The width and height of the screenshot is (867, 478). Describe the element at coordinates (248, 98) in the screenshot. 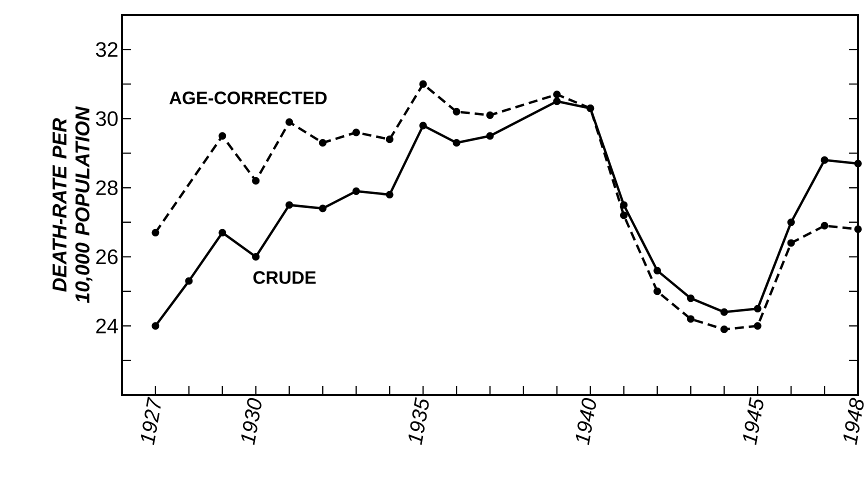

I see `series-label: AGE-CORRECTED` at that location.